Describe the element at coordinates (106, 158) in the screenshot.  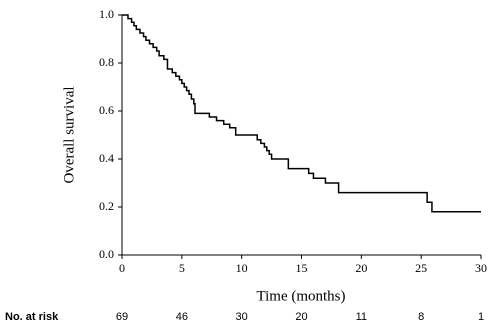
I see `y-tick-label: 0.4` at that location.